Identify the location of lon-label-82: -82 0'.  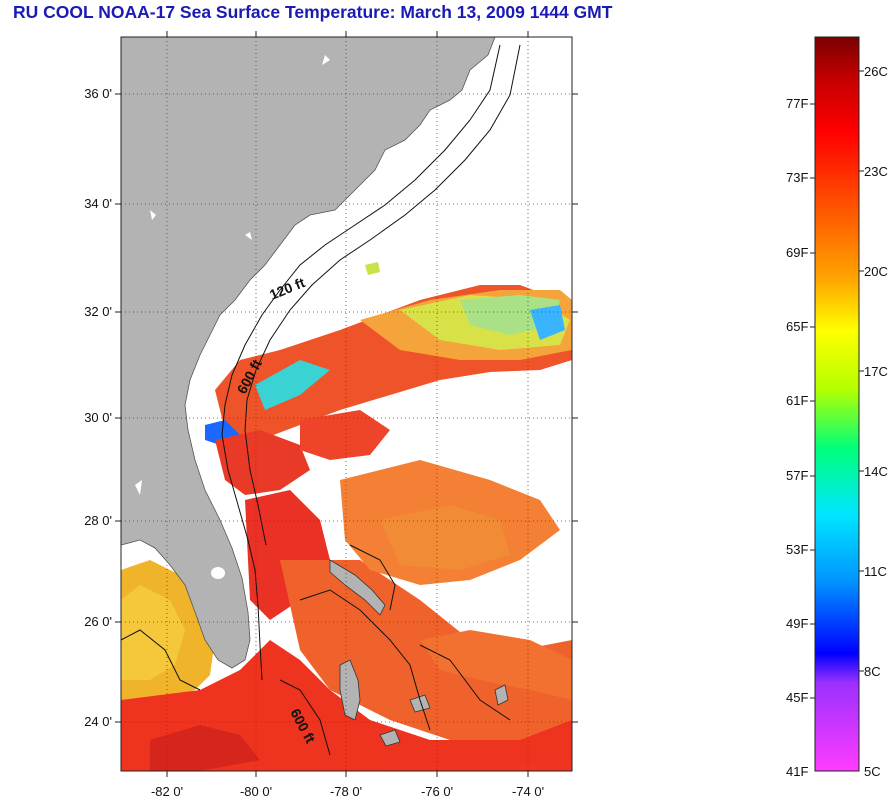
(167, 791).